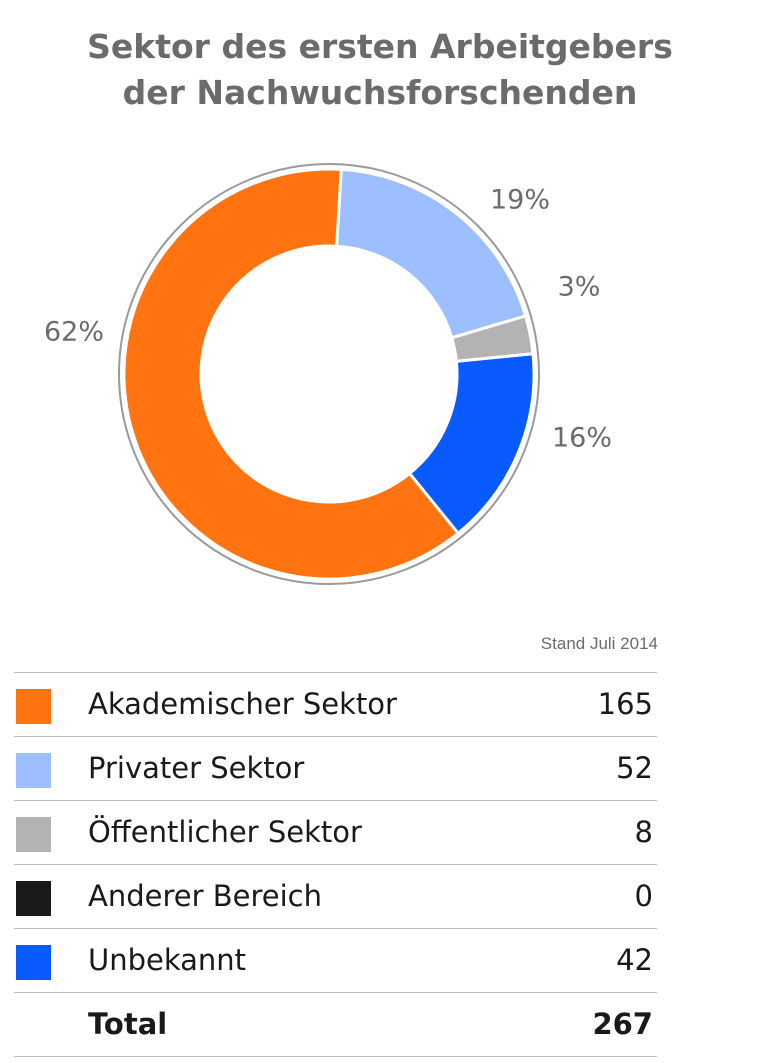 The image size is (768, 1063). Describe the element at coordinates (33, 962) in the screenshot. I see `legend-swatch-unbekannt` at that location.